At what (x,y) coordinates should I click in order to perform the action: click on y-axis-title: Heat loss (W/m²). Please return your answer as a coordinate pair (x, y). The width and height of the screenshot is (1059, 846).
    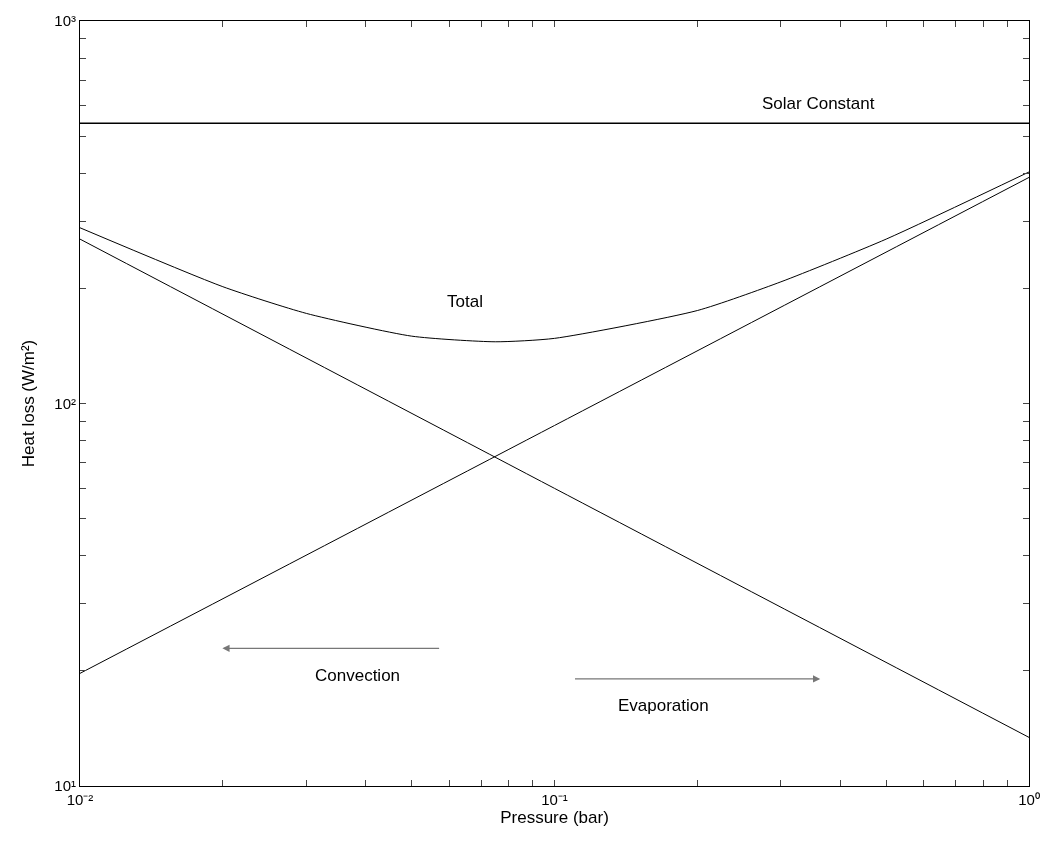
    Looking at the image, I should click on (28, 403).